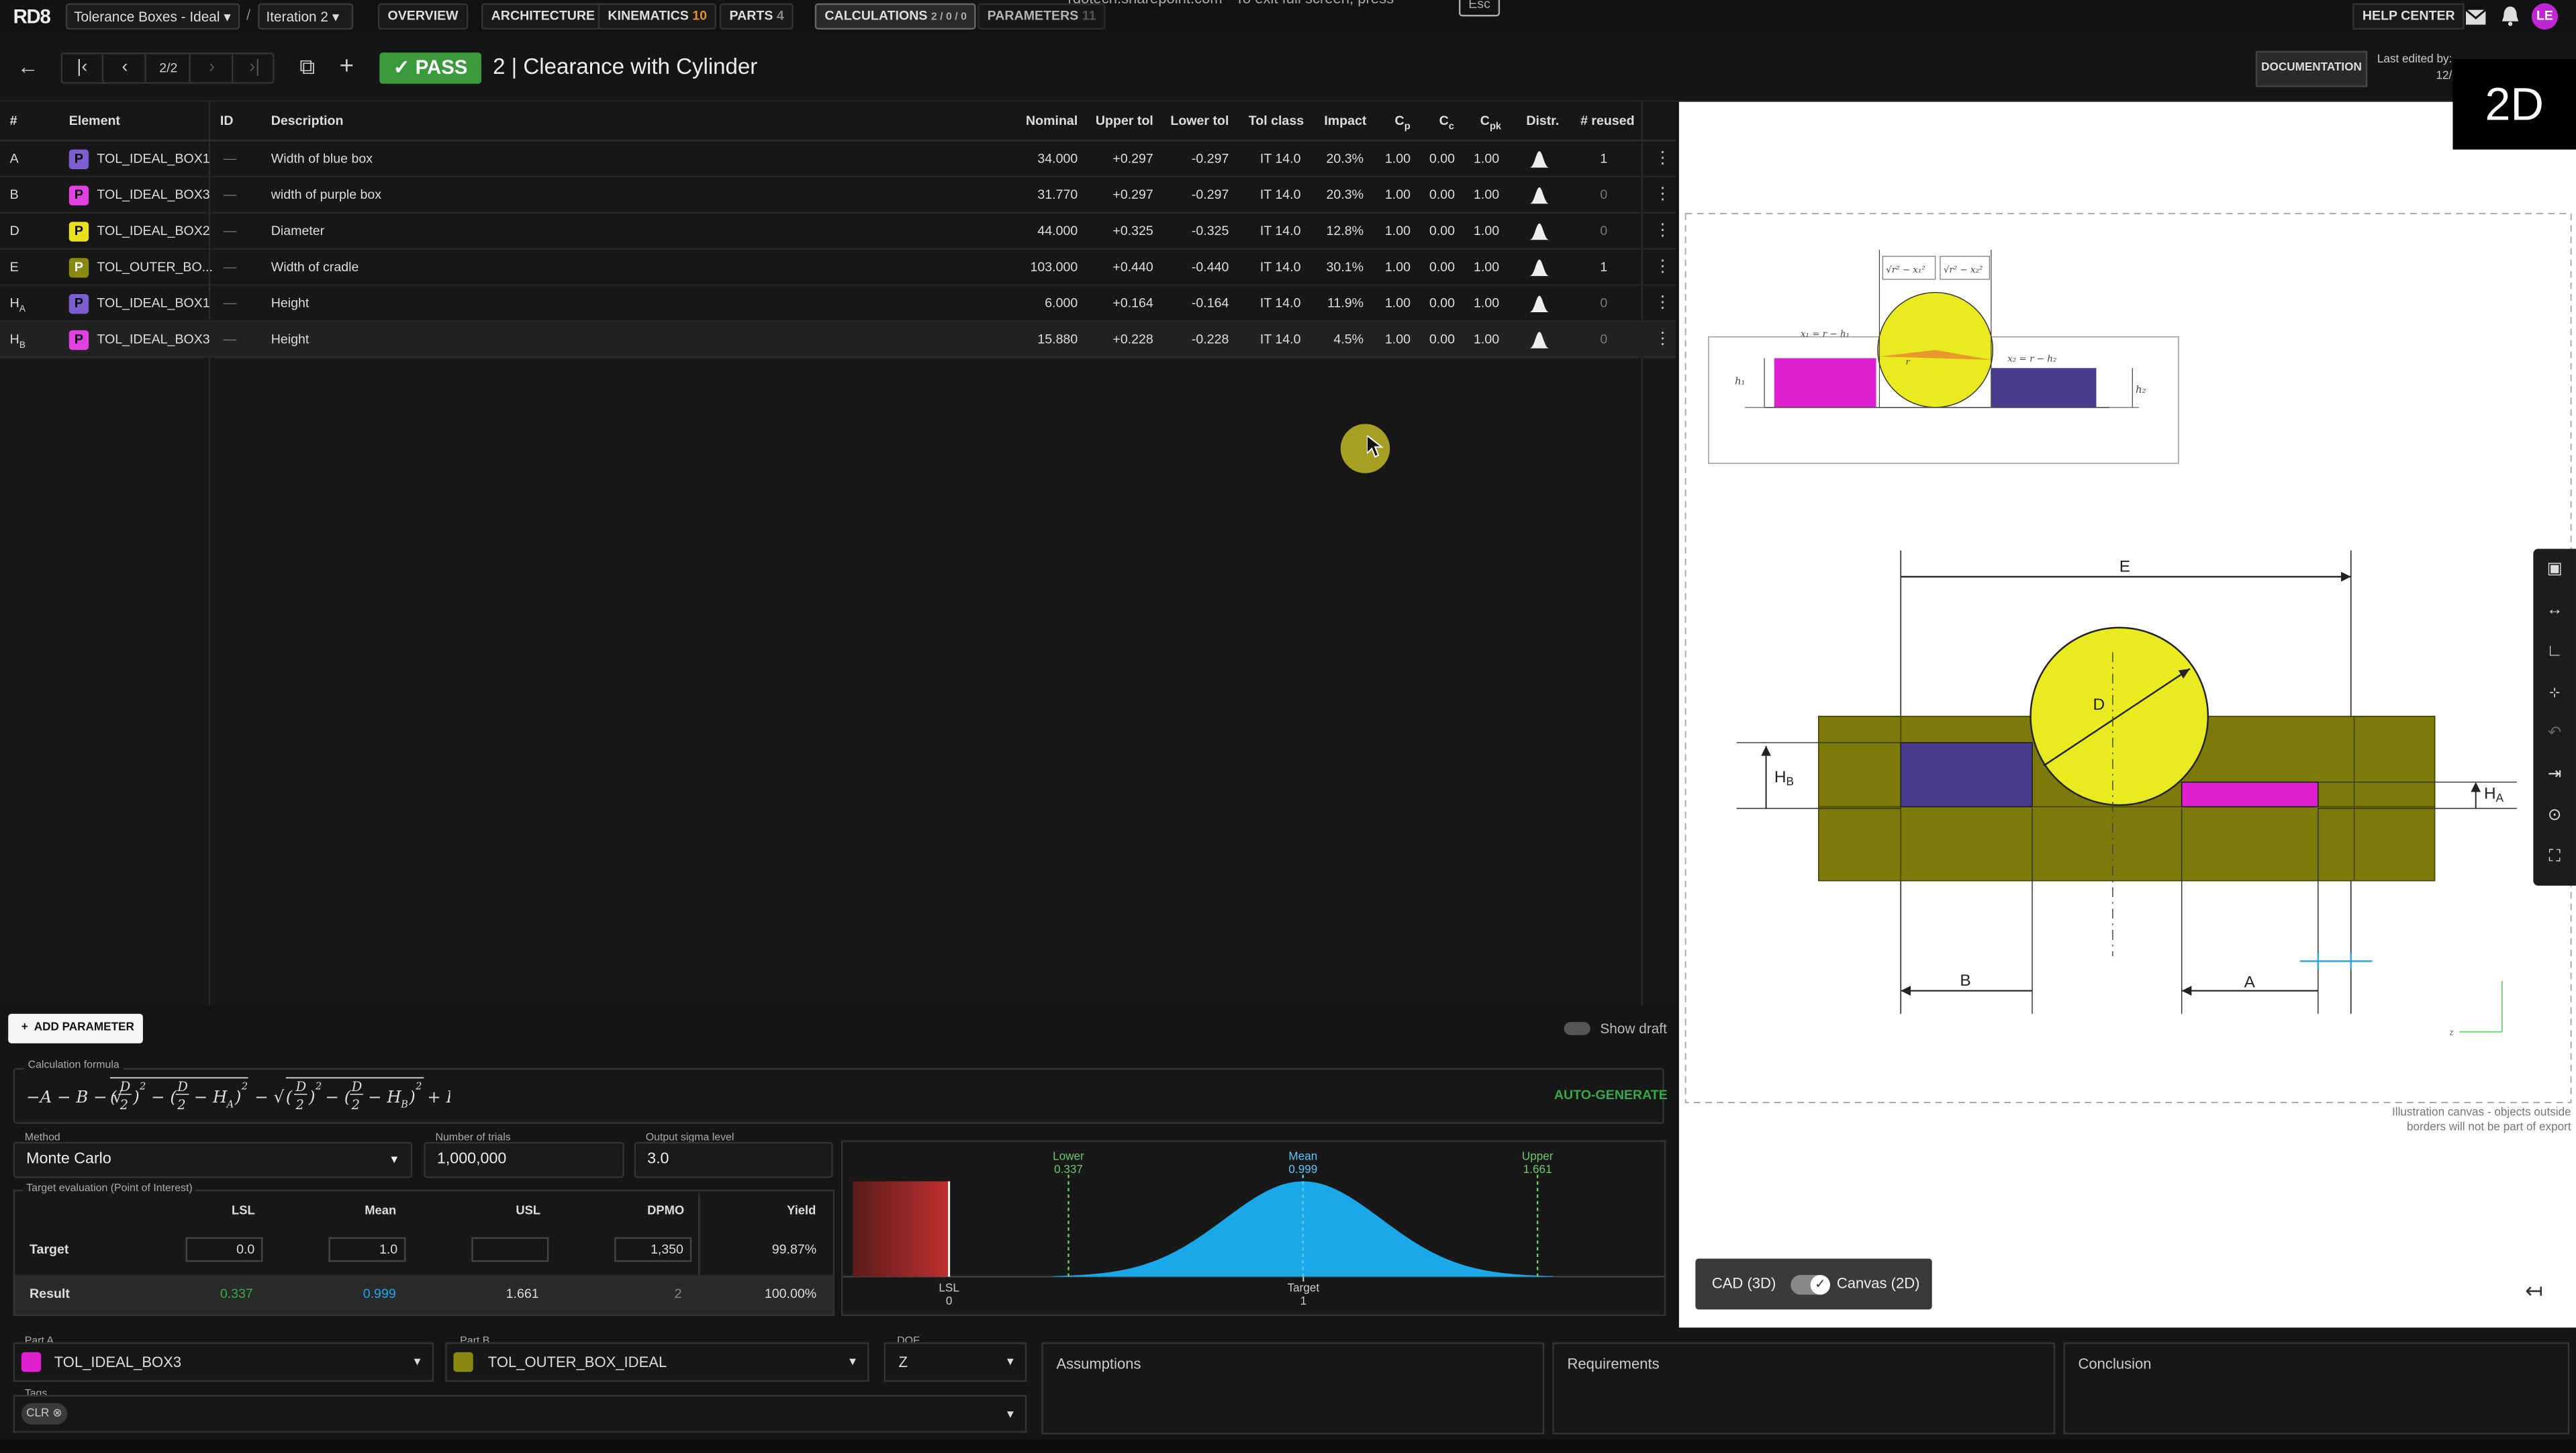  I want to click on cell-key: B, so click(14, 194).